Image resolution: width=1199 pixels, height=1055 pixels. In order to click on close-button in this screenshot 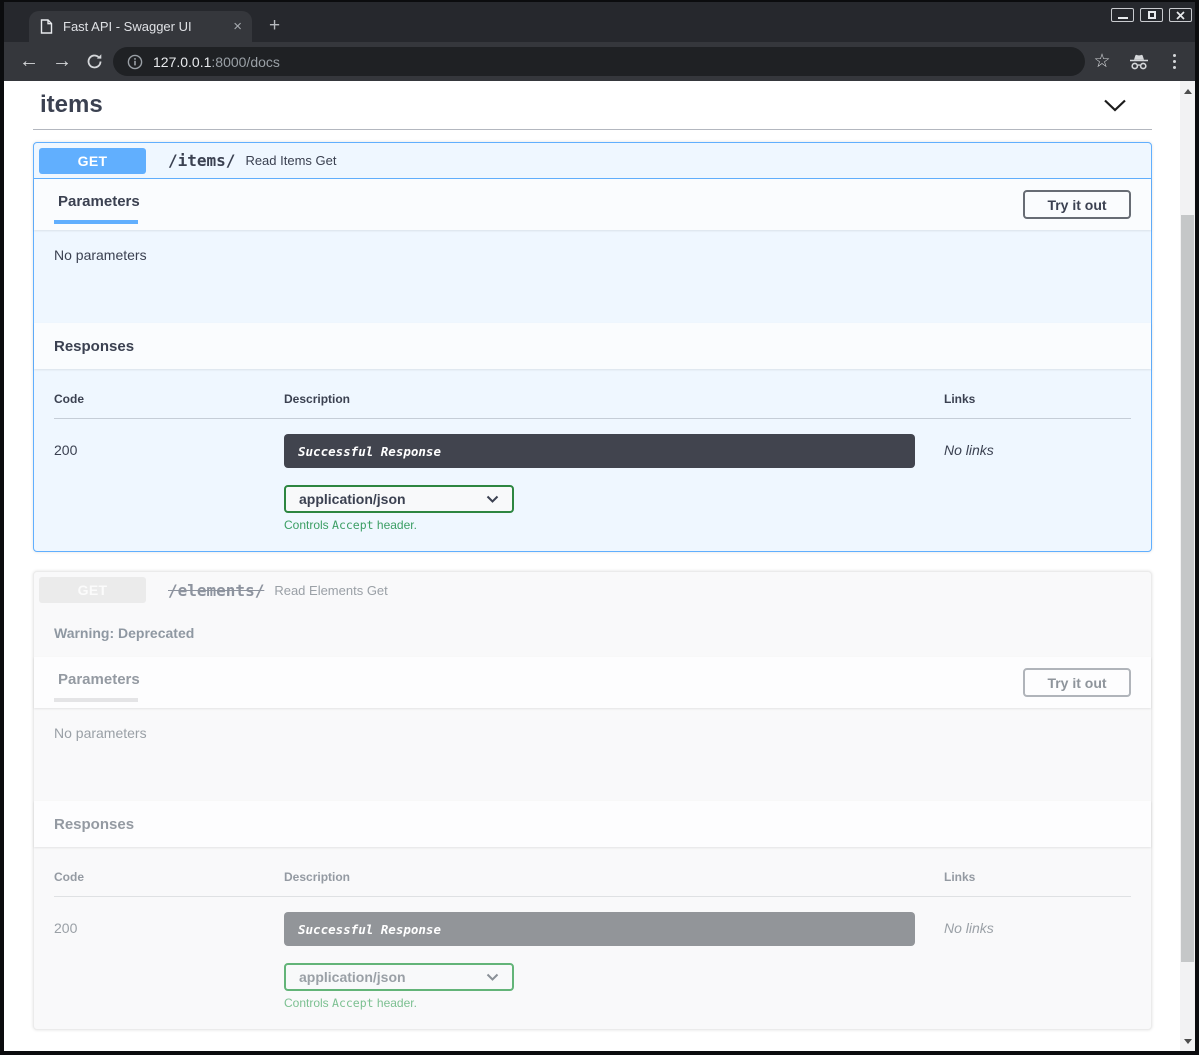, I will do `click(1180, 15)`.